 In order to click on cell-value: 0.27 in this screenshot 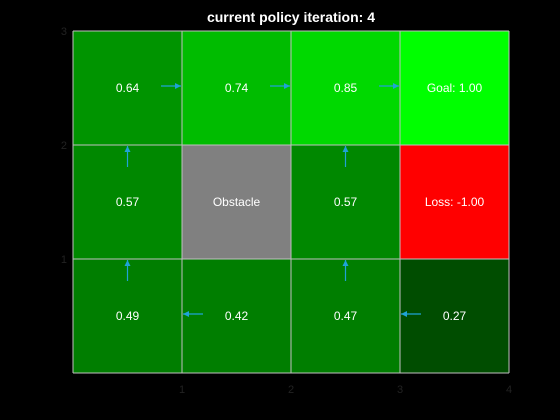, I will do `click(455, 316)`.